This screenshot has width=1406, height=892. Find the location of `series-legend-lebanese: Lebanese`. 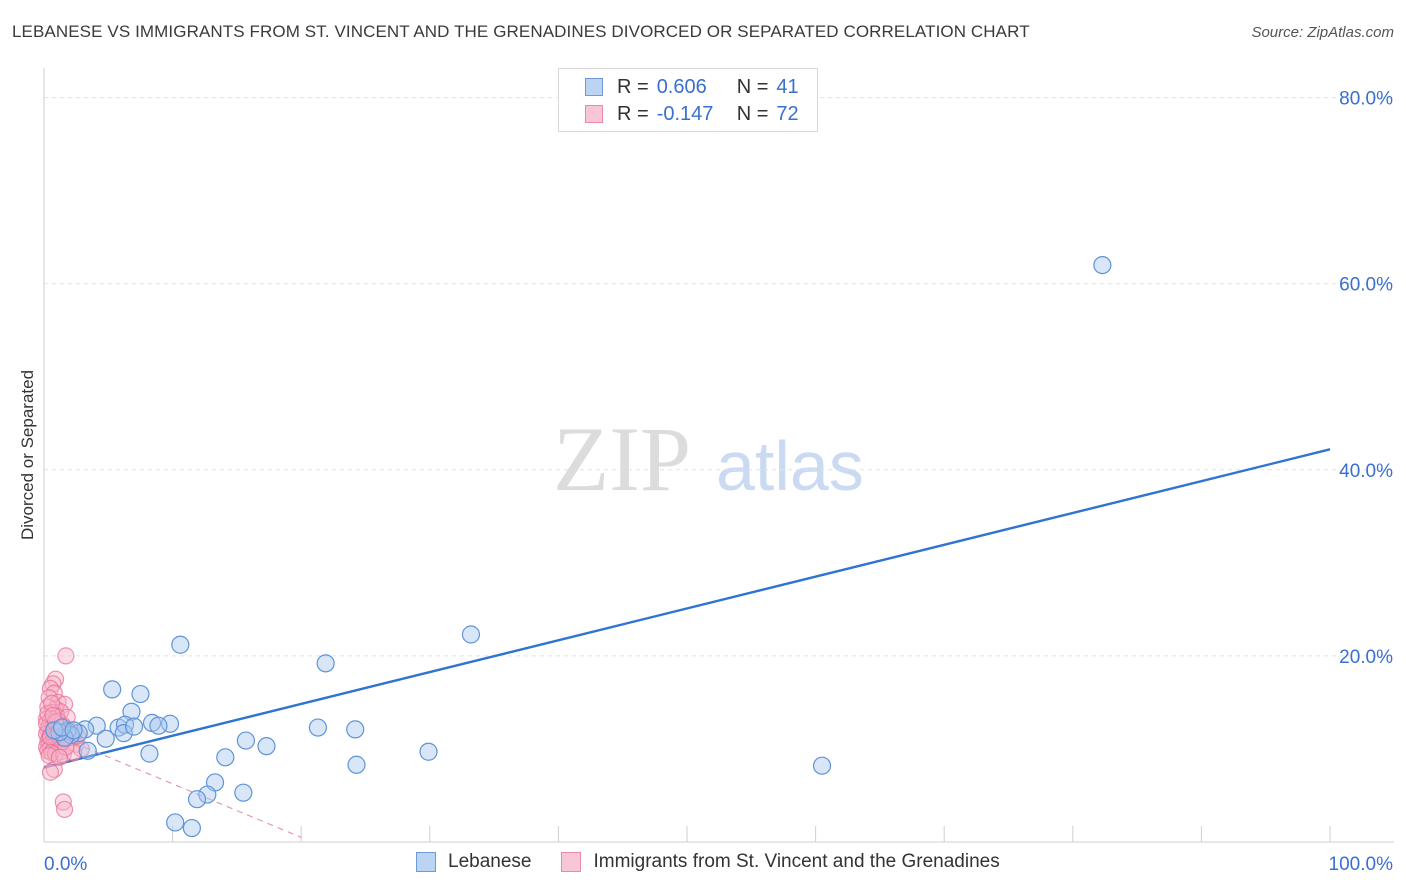

series-legend-lebanese: Lebanese is located at coordinates (473, 862).